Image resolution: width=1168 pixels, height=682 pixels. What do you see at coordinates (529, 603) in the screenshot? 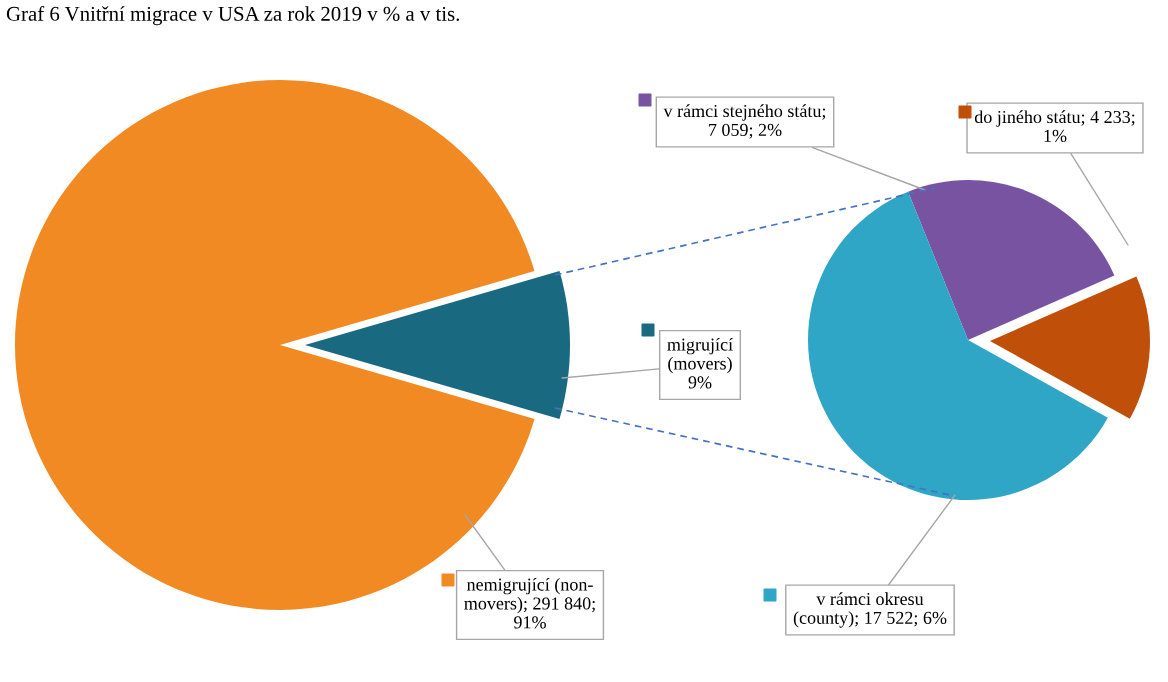
I see `legend-label: nemigrující (non- movers); 291 840; 91%` at bounding box center [529, 603].